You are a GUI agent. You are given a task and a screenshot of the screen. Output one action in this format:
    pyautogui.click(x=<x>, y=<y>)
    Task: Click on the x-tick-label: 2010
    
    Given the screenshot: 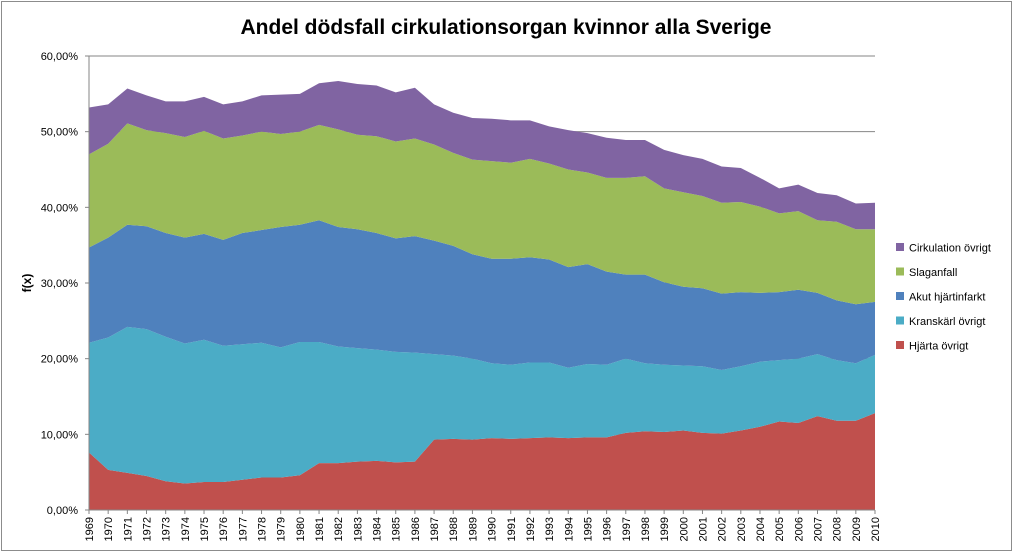 What is the action you would take?
    pyautogui.click(x=876, y=529)
    